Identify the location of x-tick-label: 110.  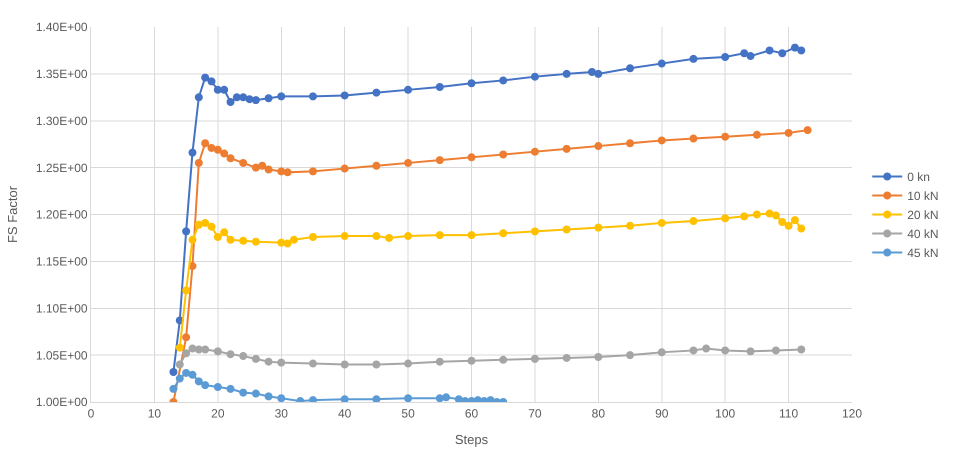
(788, 413).